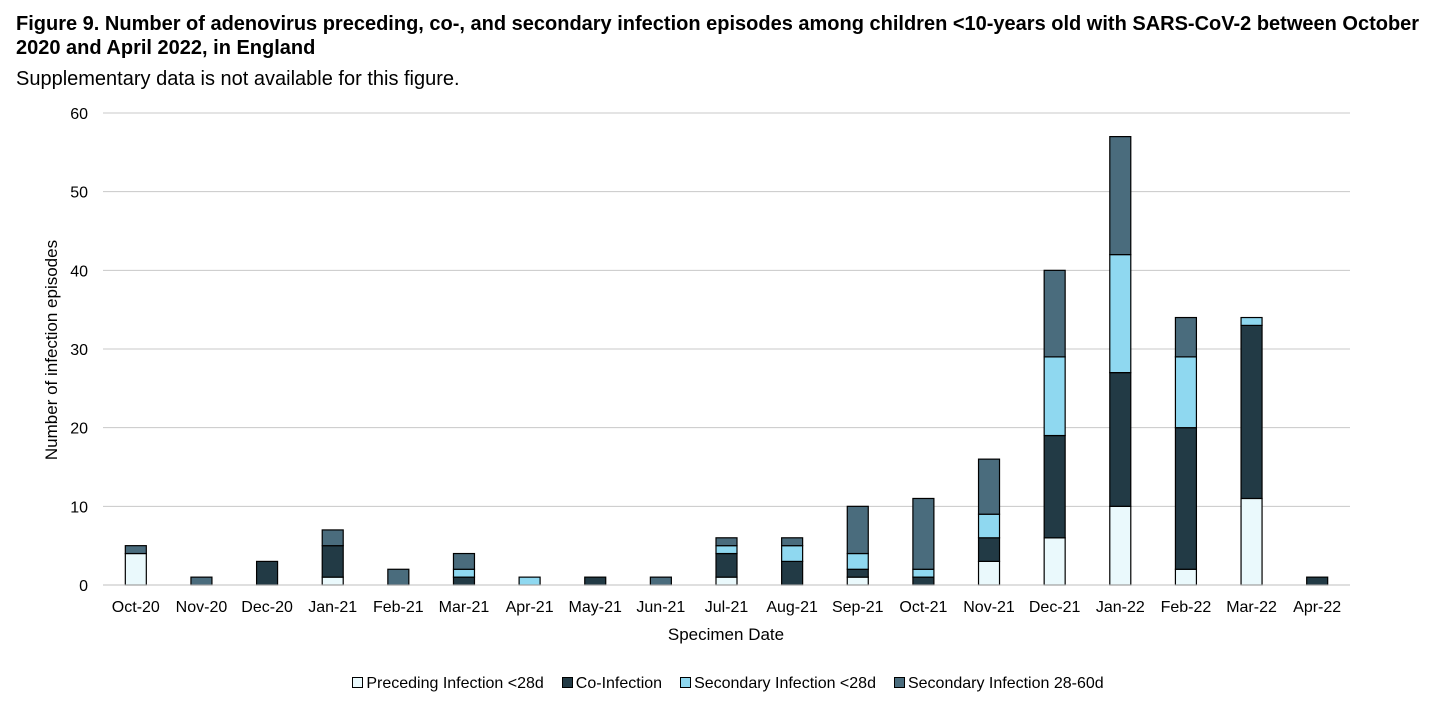 This screenshot has height=708, width=1456. Describe the element at coordinates (792, 607) in the screenshot. I see `x-tick-label: Aug-21` at that location.